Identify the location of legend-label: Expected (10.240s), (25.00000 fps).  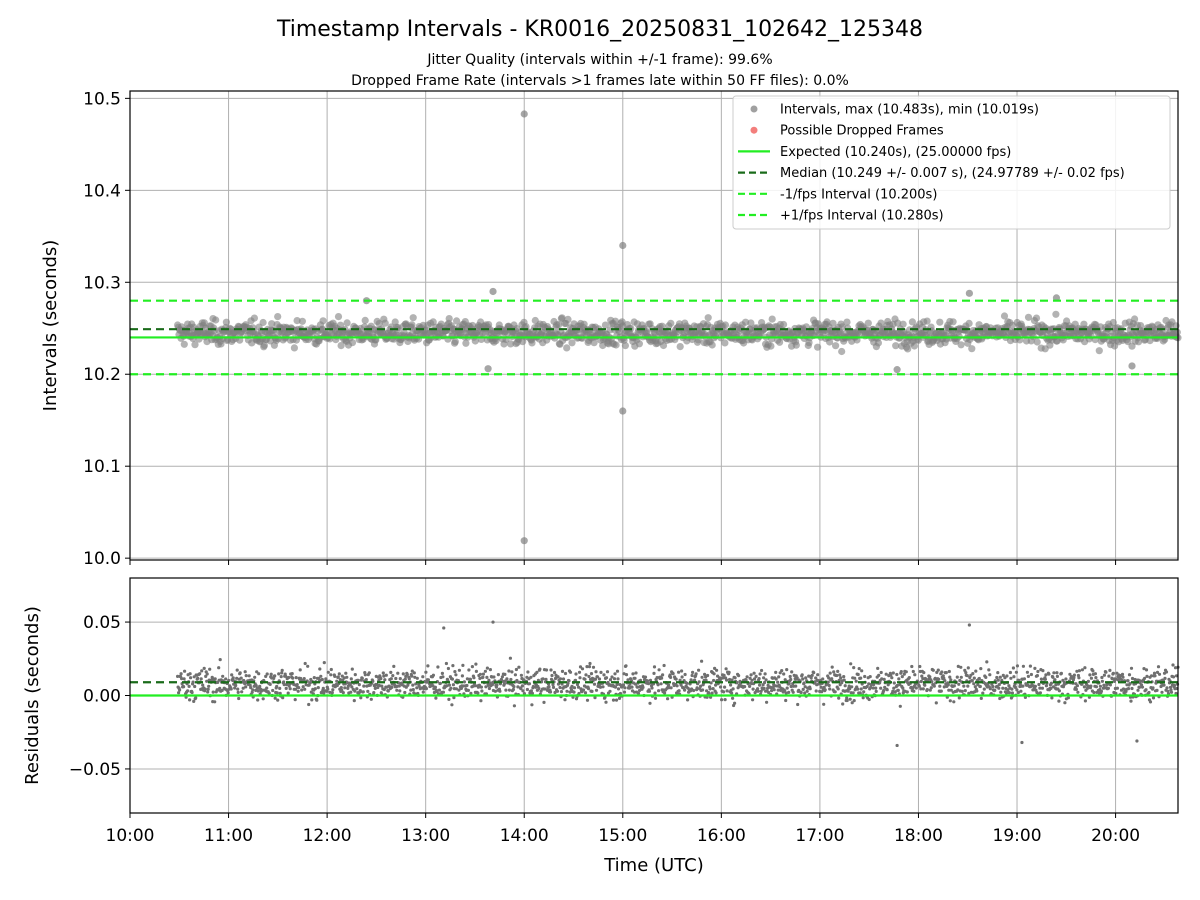
(895, 152).